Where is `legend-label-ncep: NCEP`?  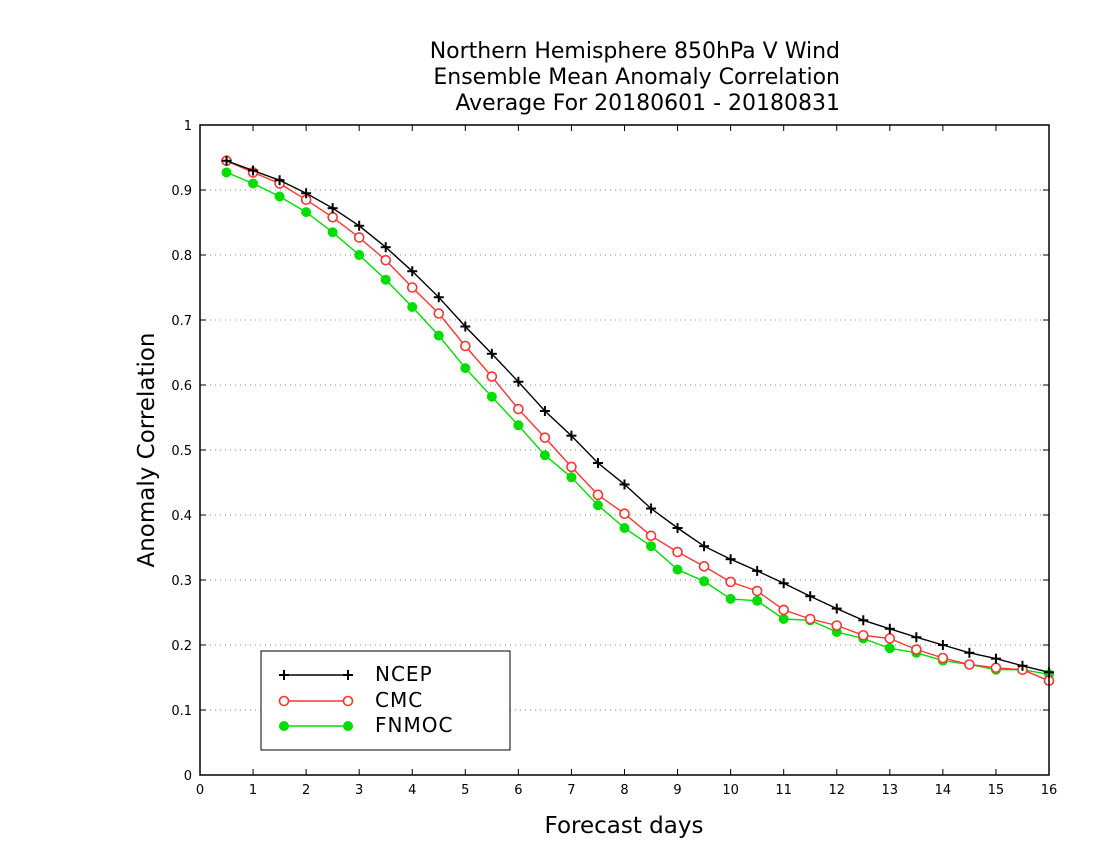 legend-label-ncep: NCEP is located at coordinates (404, 674).